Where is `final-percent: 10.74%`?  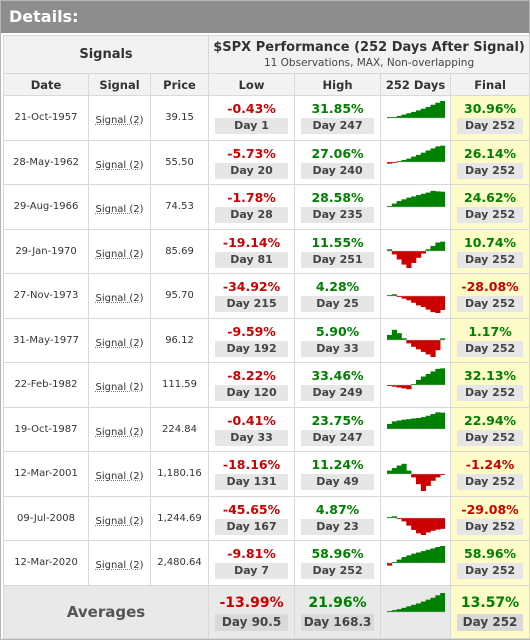 final-percent: 10.74% is located at coordinates (490, 242).